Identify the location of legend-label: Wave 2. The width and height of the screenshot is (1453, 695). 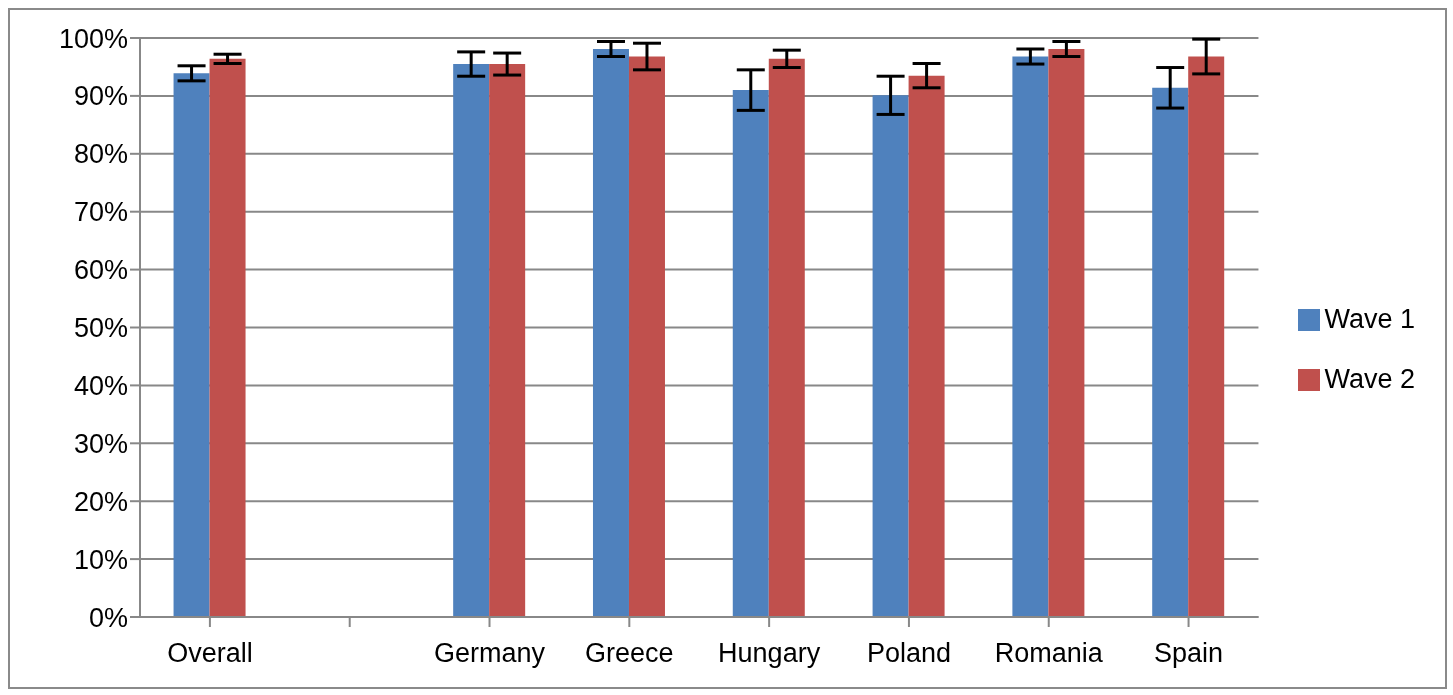
(1369, 378).